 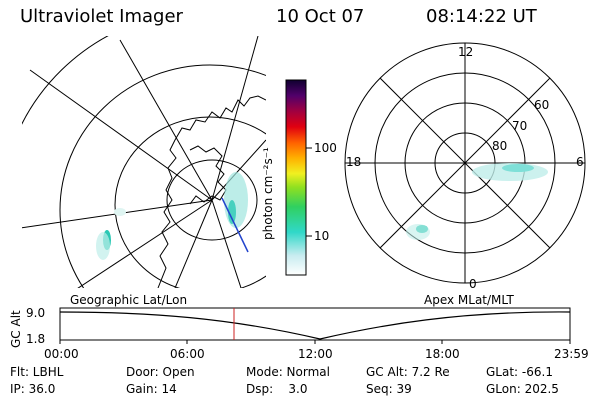 What do you see at coordinates (466, 52) in the screenshot?
I see `clock-label-12: 12` at bounding box center [466, 52].